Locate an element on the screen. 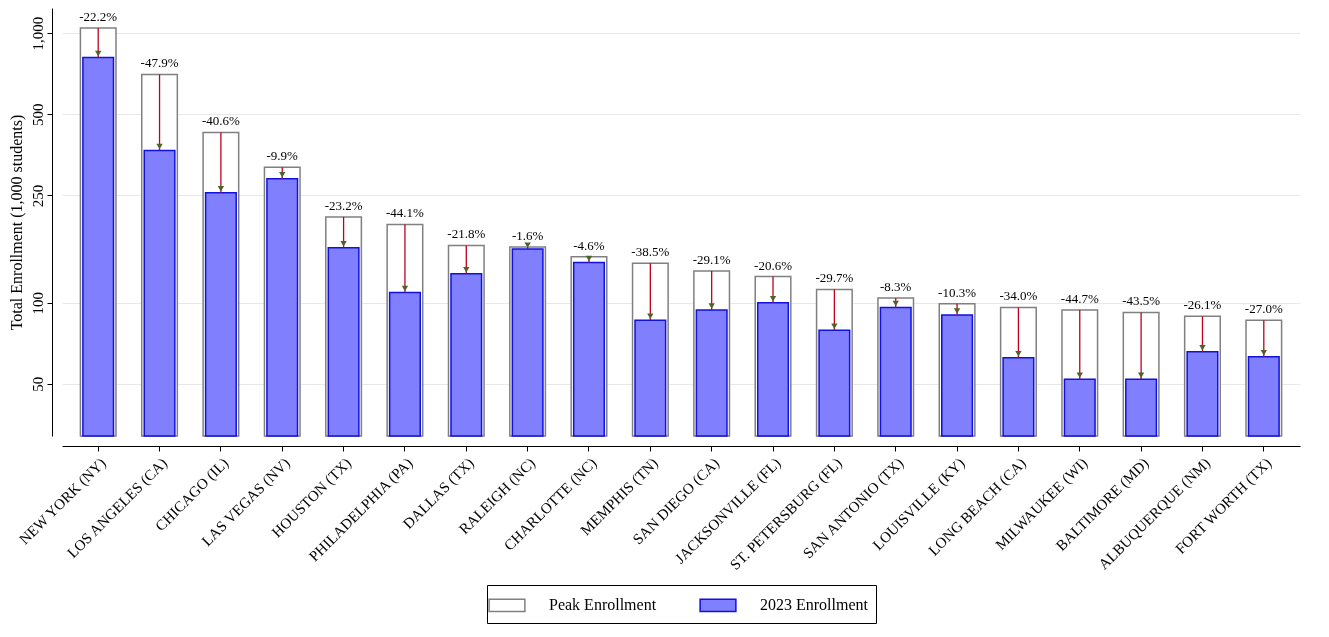 The width and height of the screenshot is (1329, 637). annotation: -38.5% is located at coordinates (650, 252).